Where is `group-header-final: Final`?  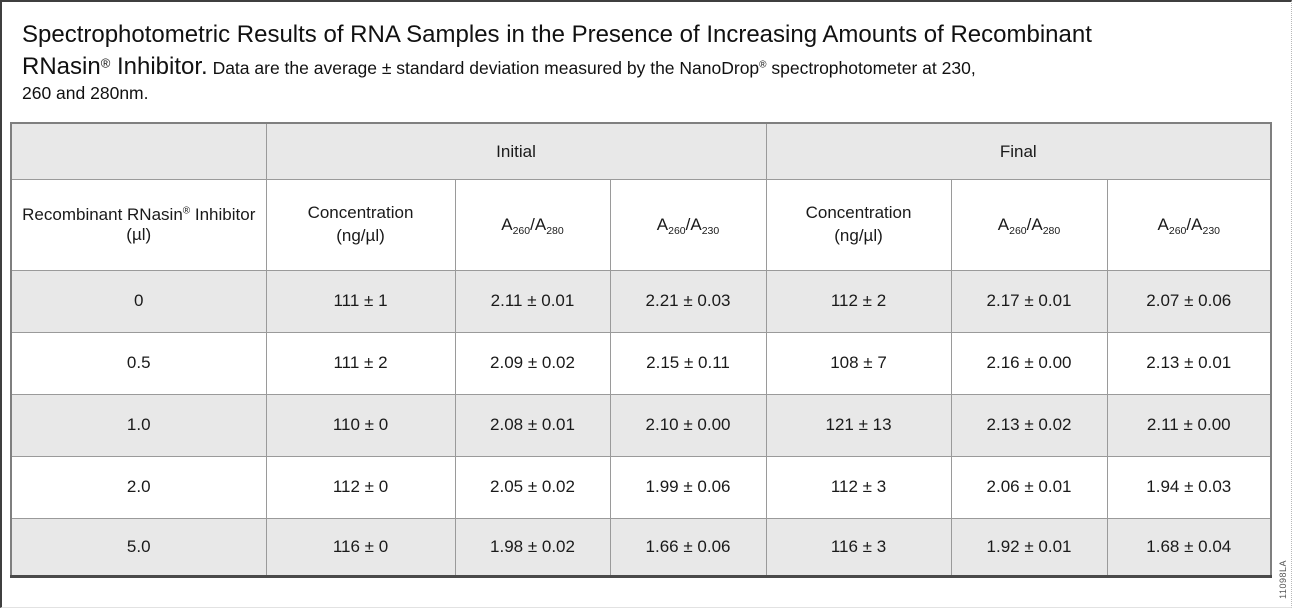 group-header-final: Final is located at coordinates (1018, 151).